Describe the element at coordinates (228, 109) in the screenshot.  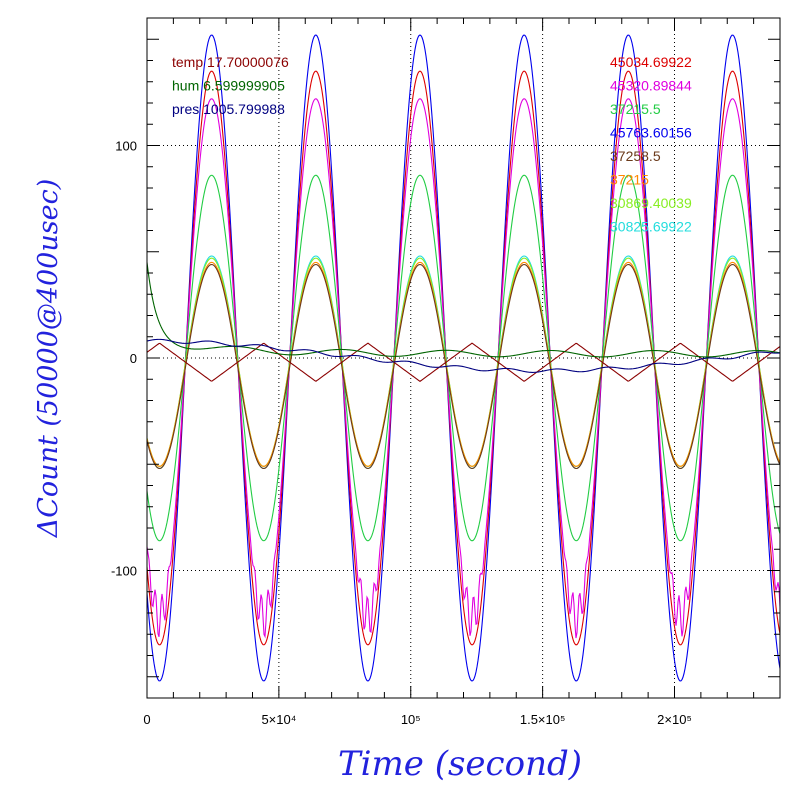
I see `legend-left-2: pres 1005.799988` at that location.